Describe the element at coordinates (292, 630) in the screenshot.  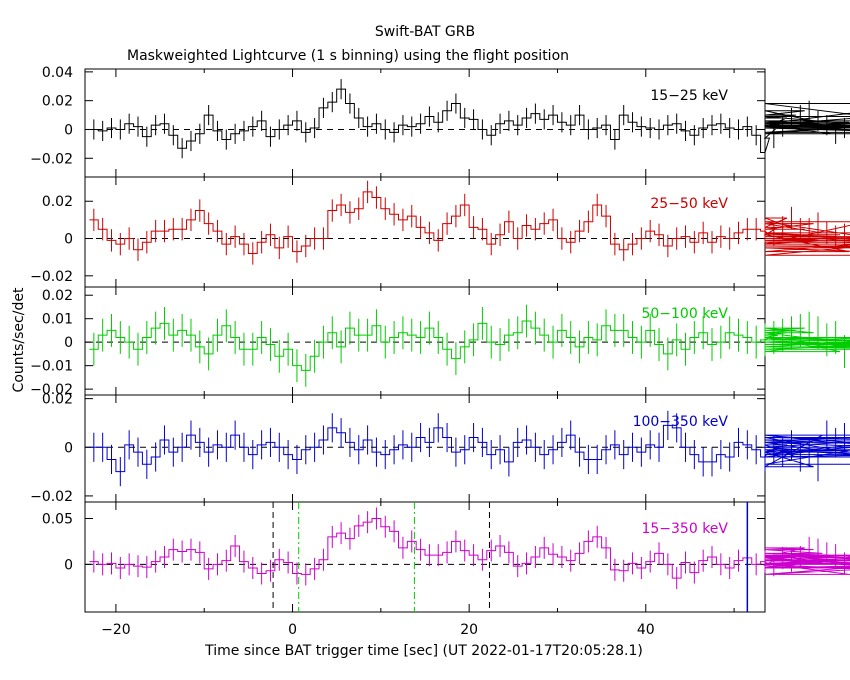
I see `x-tick-label: 0` at that location.